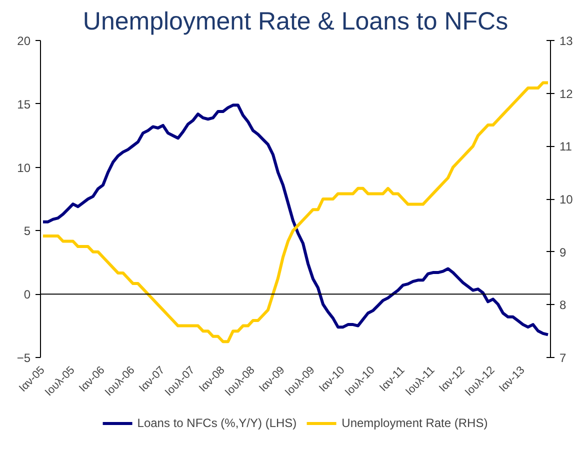 The height and width of the screenshot is (450, 579). I want to click on chart-title: Unemployment Rate & Loans to NFCs, so click(295, 22).